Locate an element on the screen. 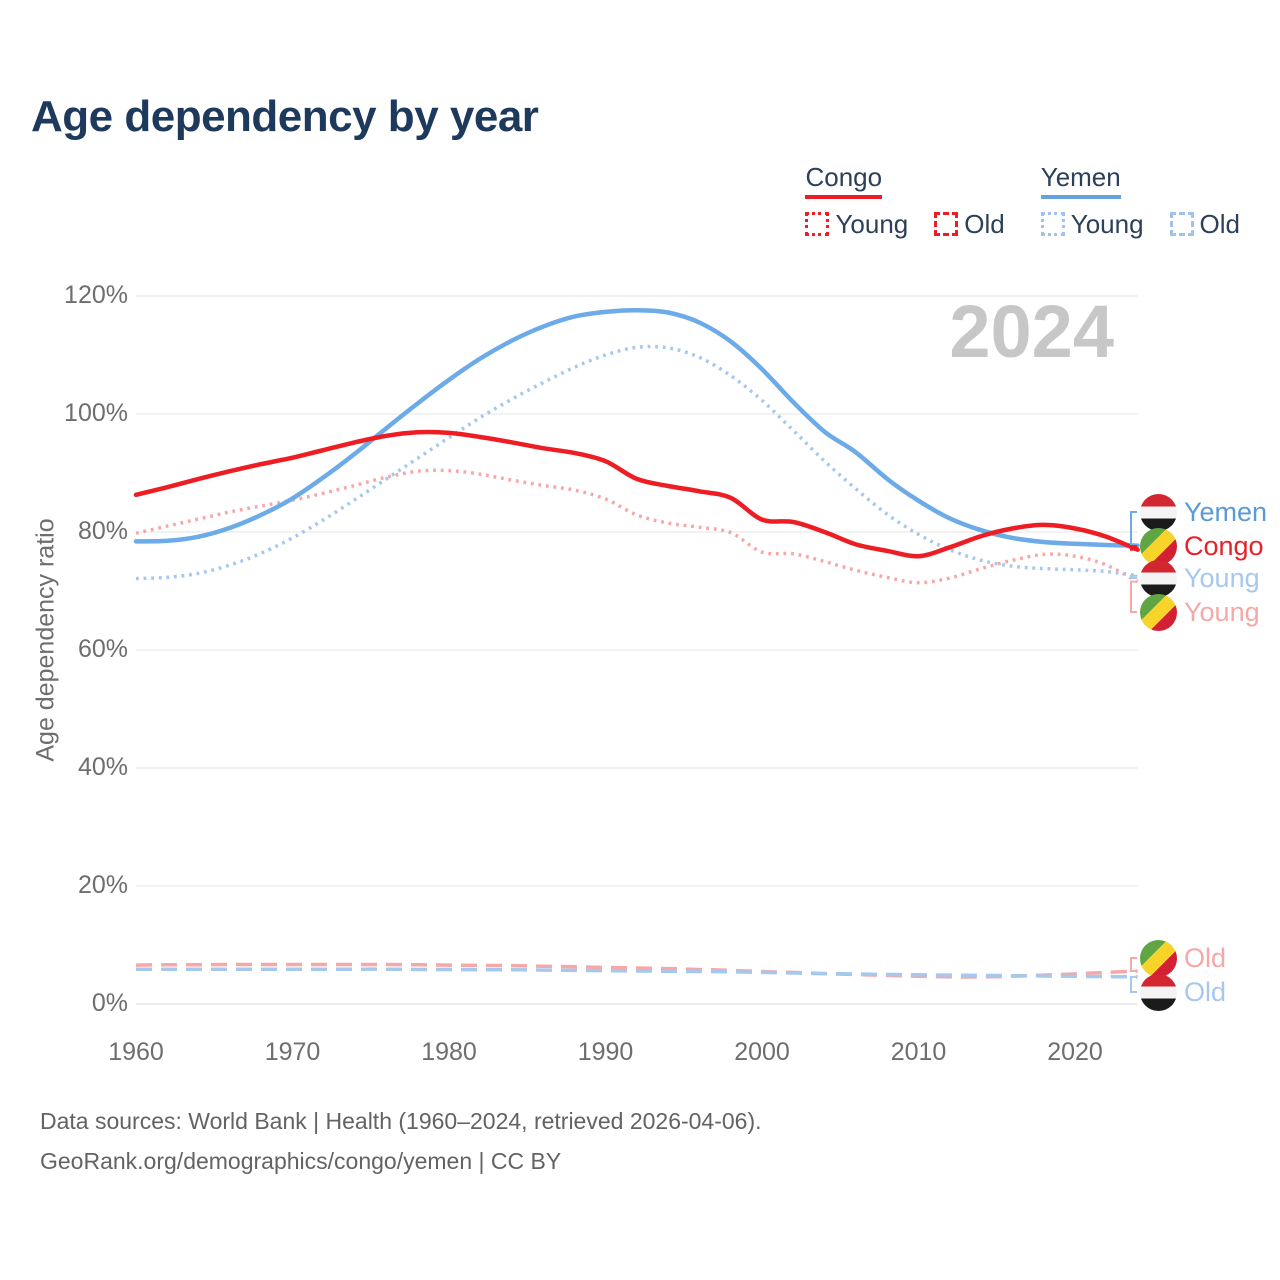 The image size is (1280, 1280). series-edge-label-yemen_old: Old is located at coordinates (1183, 992).